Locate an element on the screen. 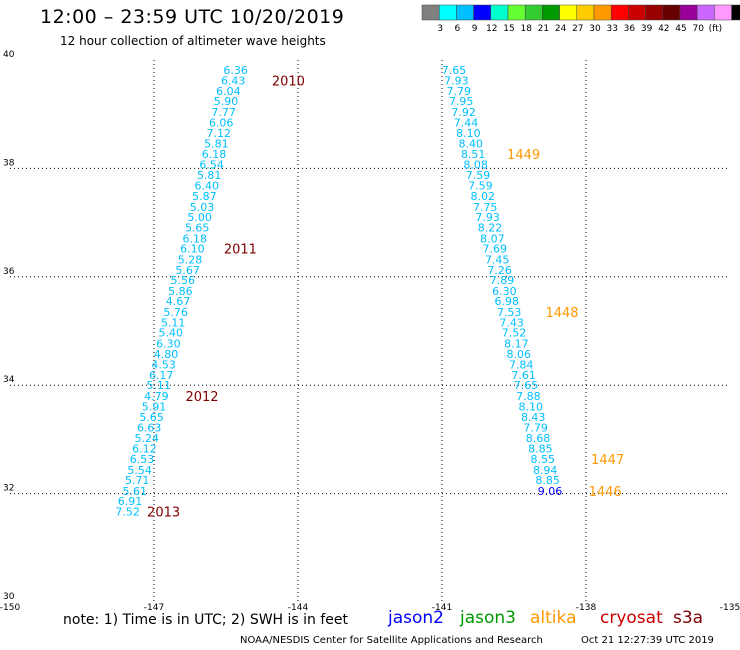 The height and width of the screenshot is (650, 740). swh-data-point: 5.24 is located at coordinates (147, 438).